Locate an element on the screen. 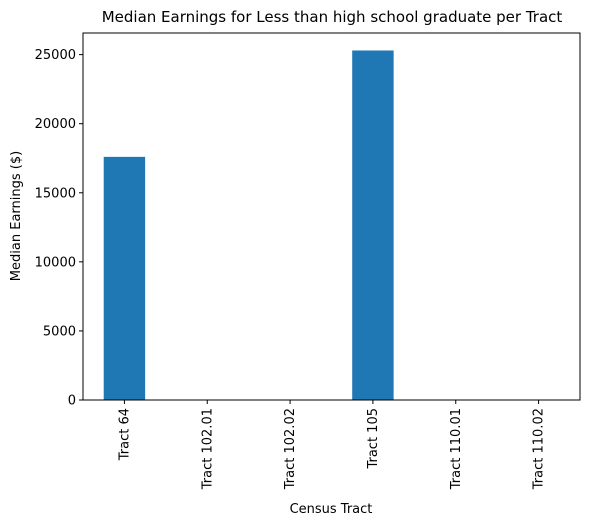  y-tick-label-0: 0 is located at coordinates (72, 401).